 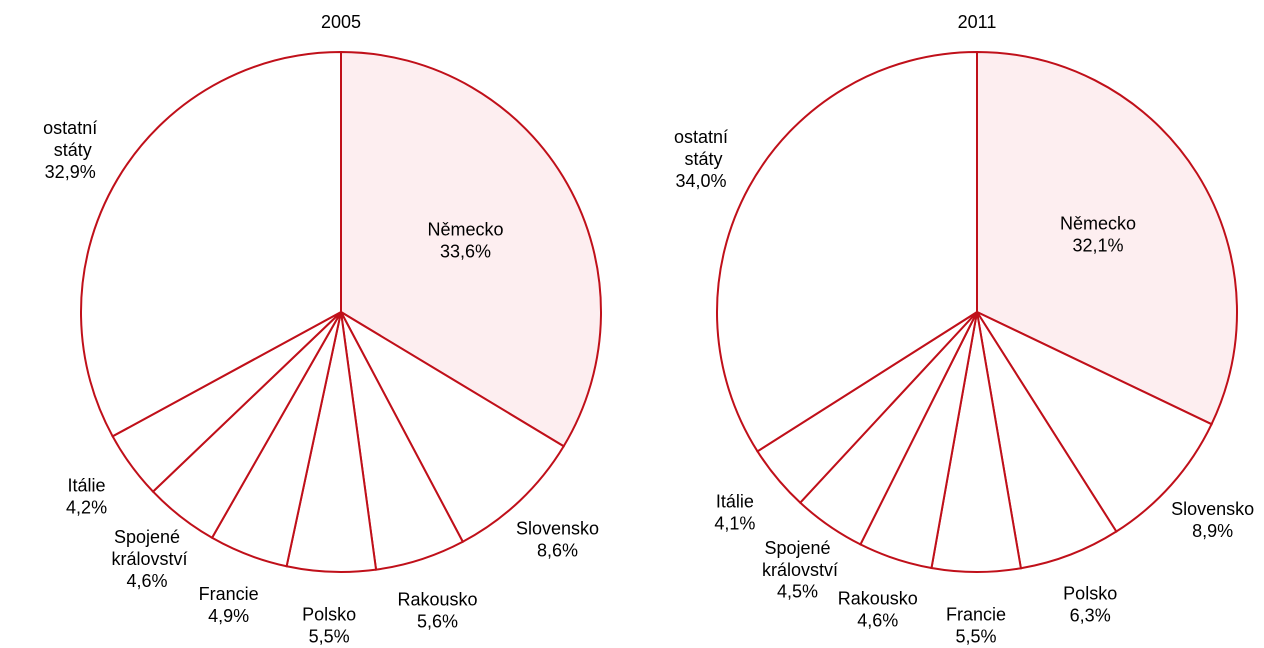 What do you see at coordinates (465, 251) in the screenshot?
I see `slice-value-label: 33,6%` at bounding box center [465, 251].